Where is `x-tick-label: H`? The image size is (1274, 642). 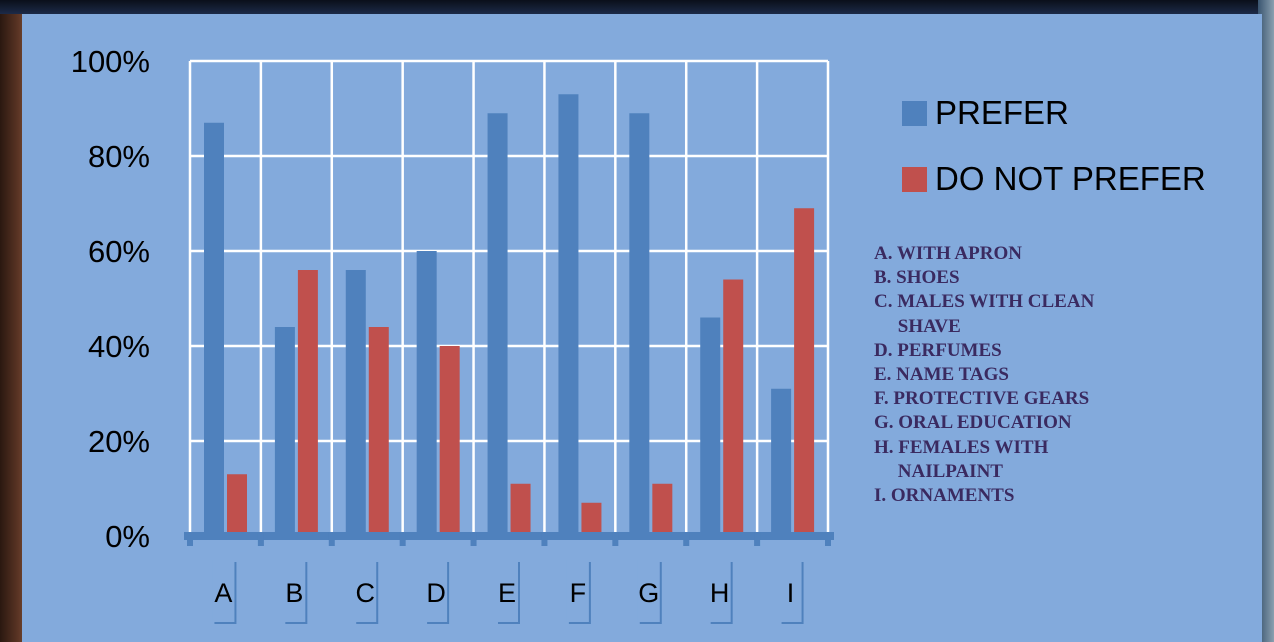 x-tick-label: H is located at coordinates (720, 593).